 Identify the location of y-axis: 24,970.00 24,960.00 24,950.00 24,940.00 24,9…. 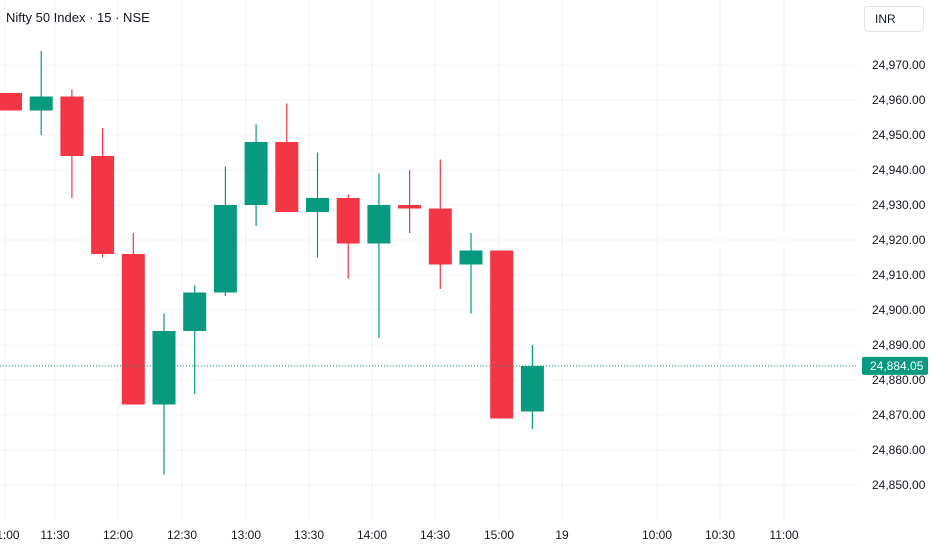
(899, 275).